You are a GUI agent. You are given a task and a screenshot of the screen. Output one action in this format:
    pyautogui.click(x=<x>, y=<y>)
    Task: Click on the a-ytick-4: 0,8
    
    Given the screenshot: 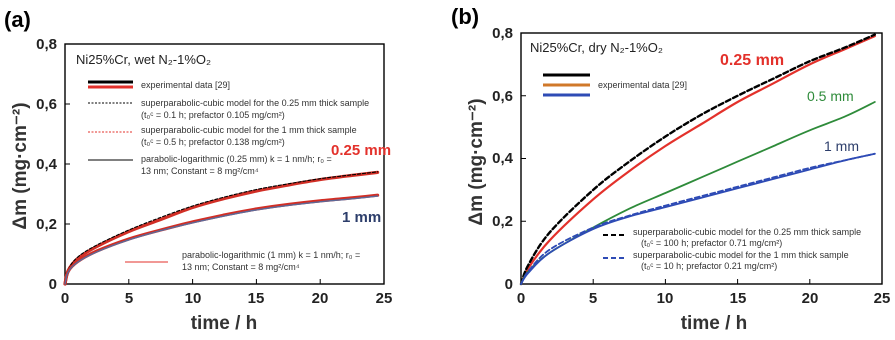 What is the action you would take?
    pyautogui.click(x=46, y=44)
    